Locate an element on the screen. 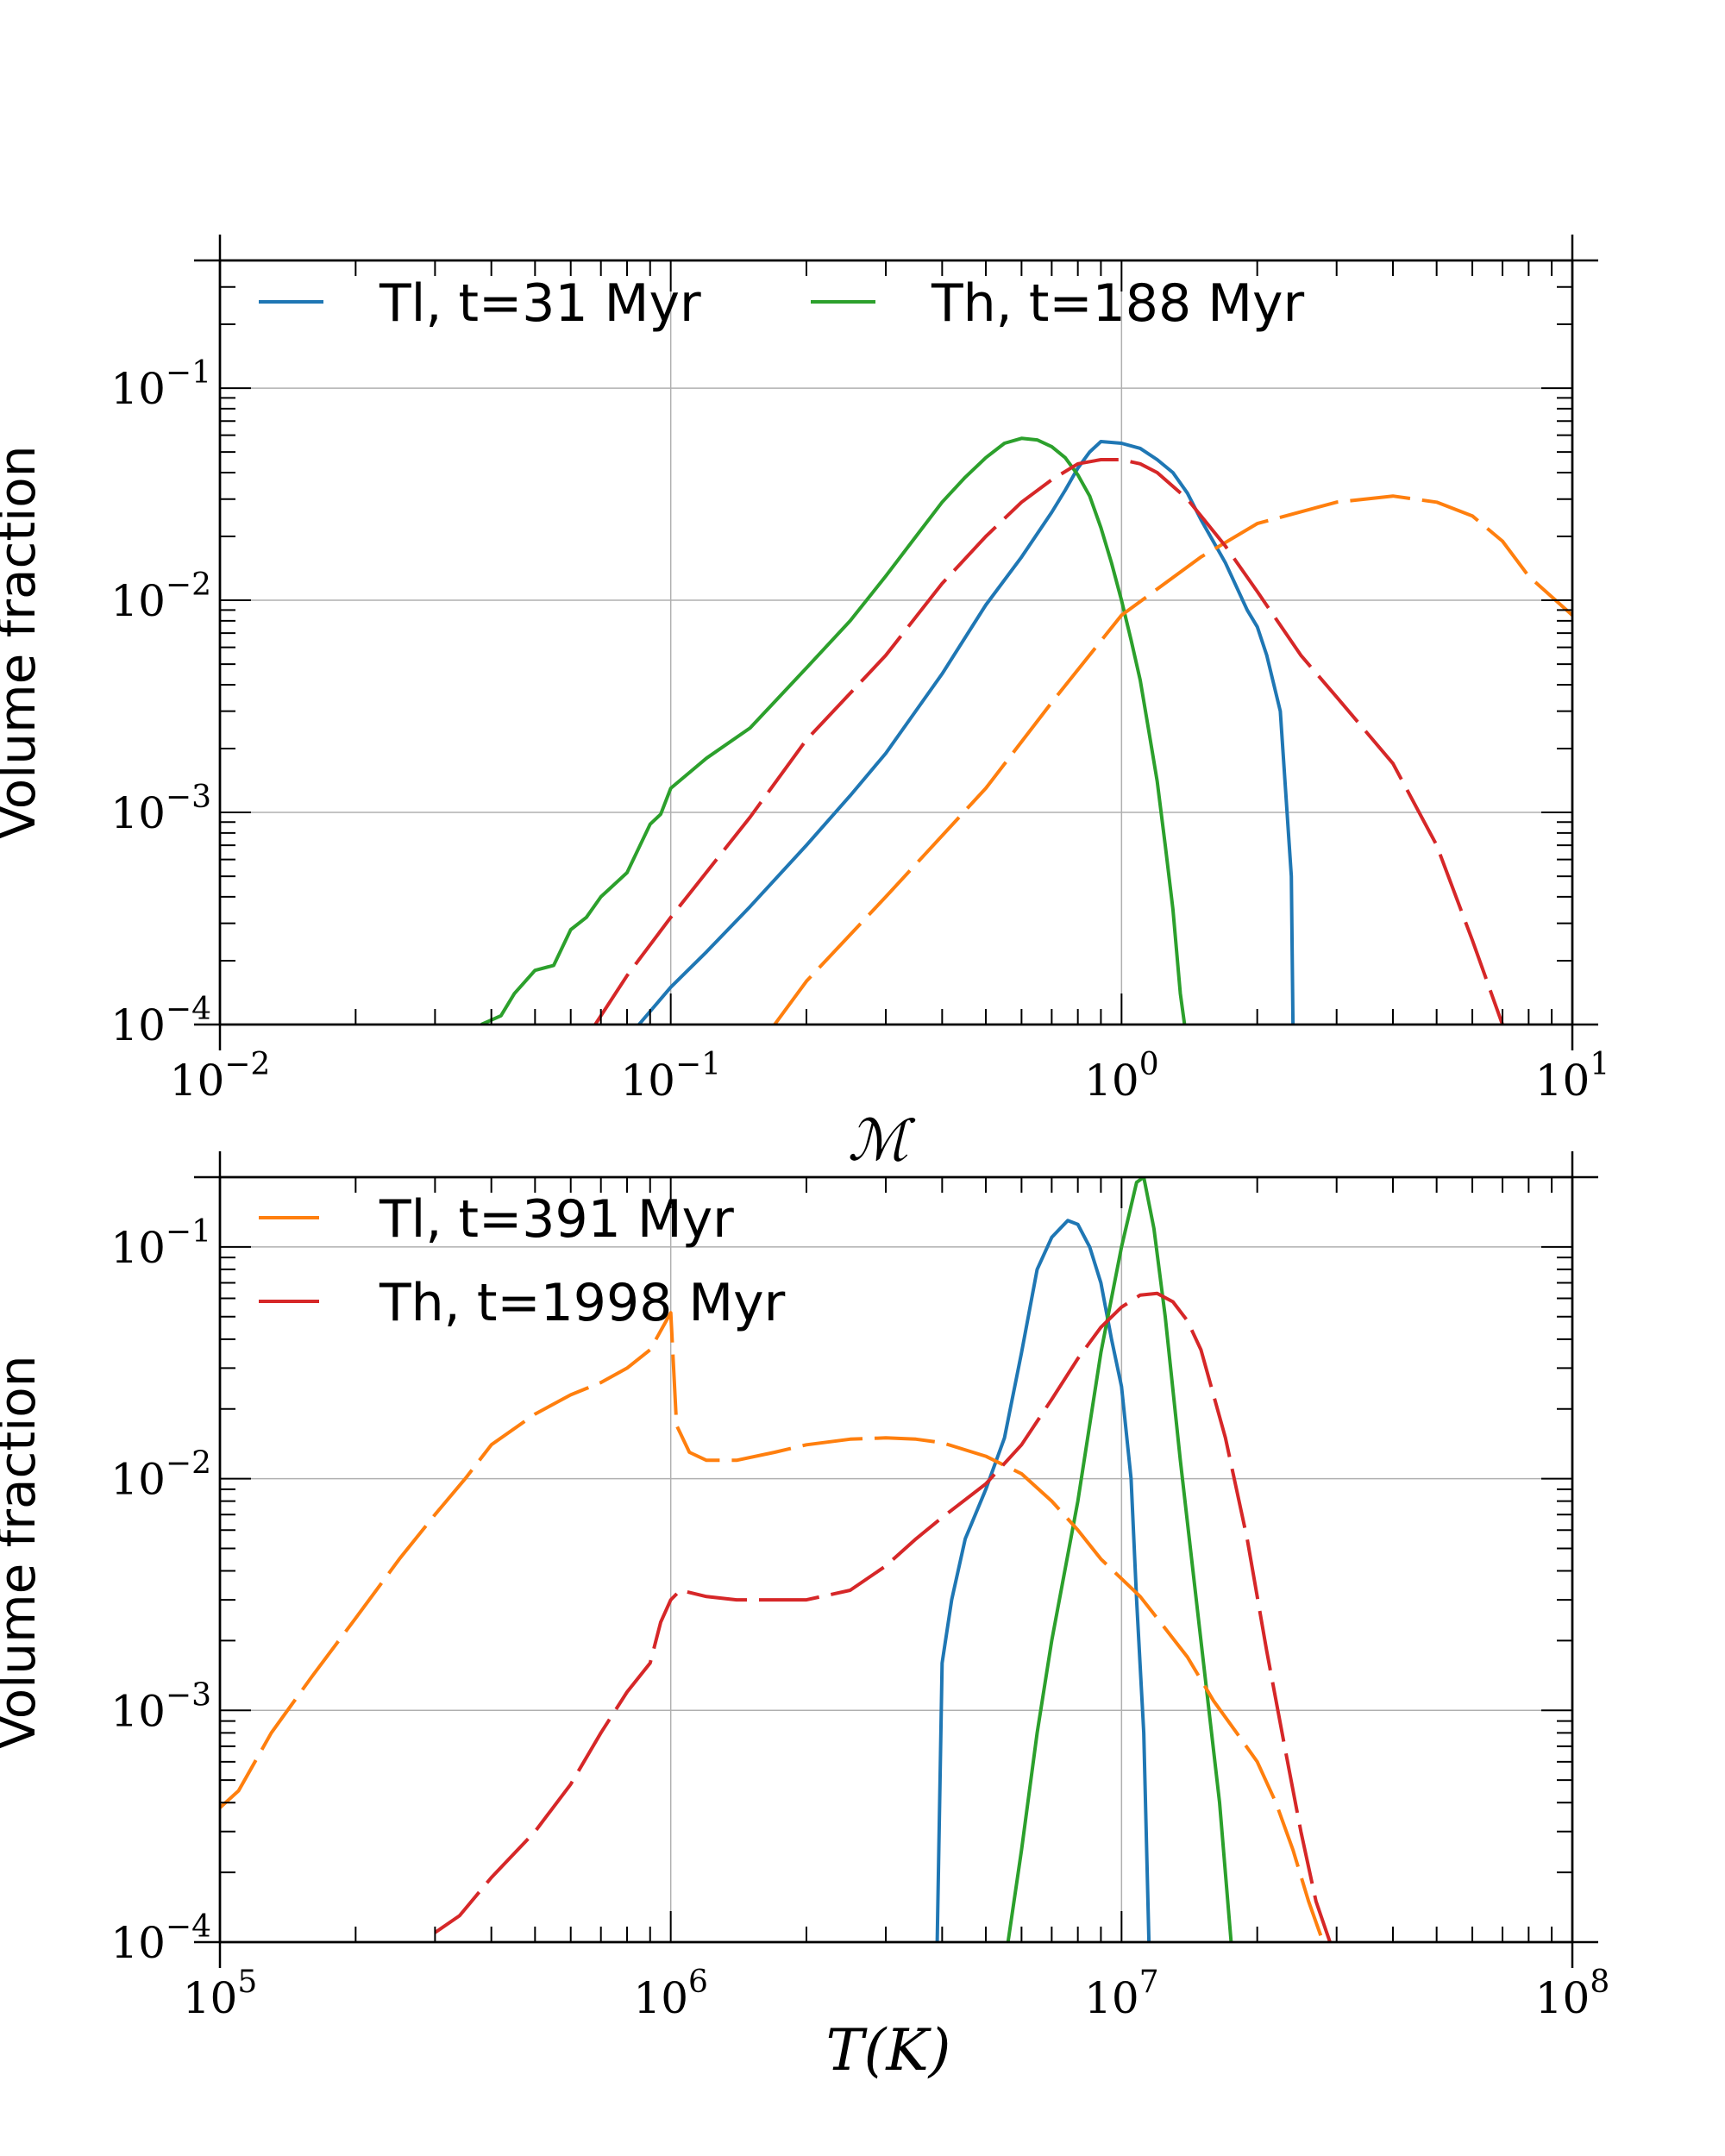 This screenshot has height=2156, width=1725. legend-label: Th, t=1998 Myr is located at coordinates (583, 1303).